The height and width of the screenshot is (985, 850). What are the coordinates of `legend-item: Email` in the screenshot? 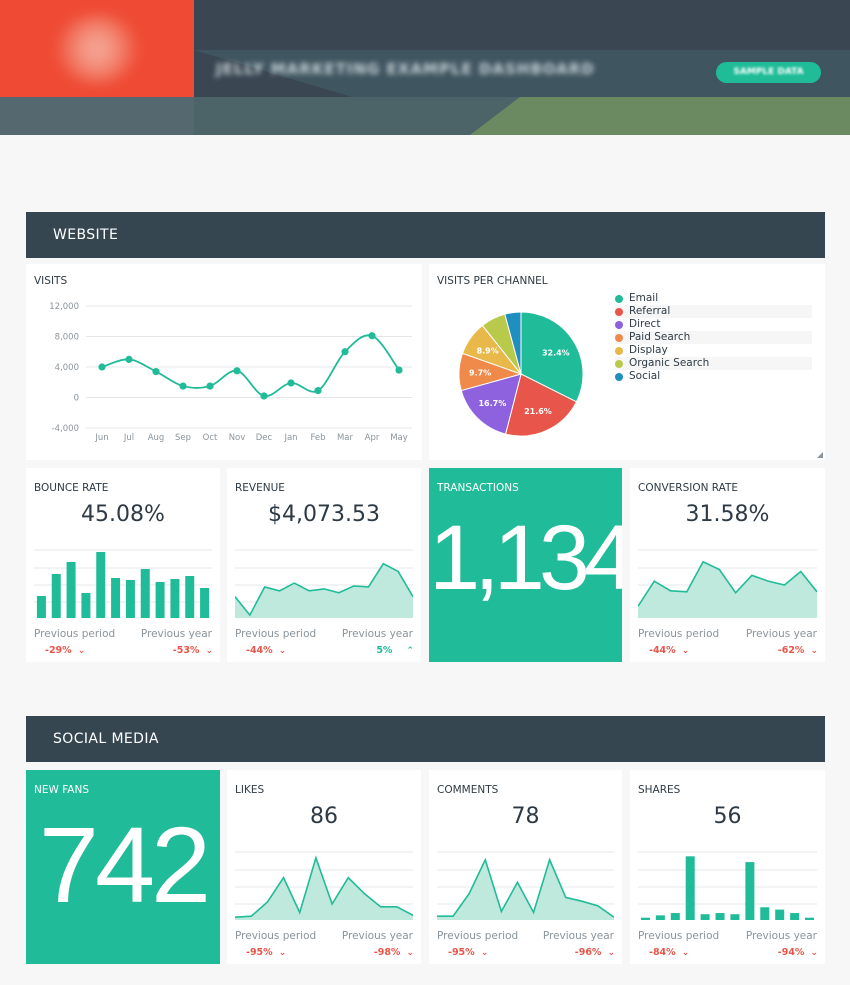 It's located at (713, 298).